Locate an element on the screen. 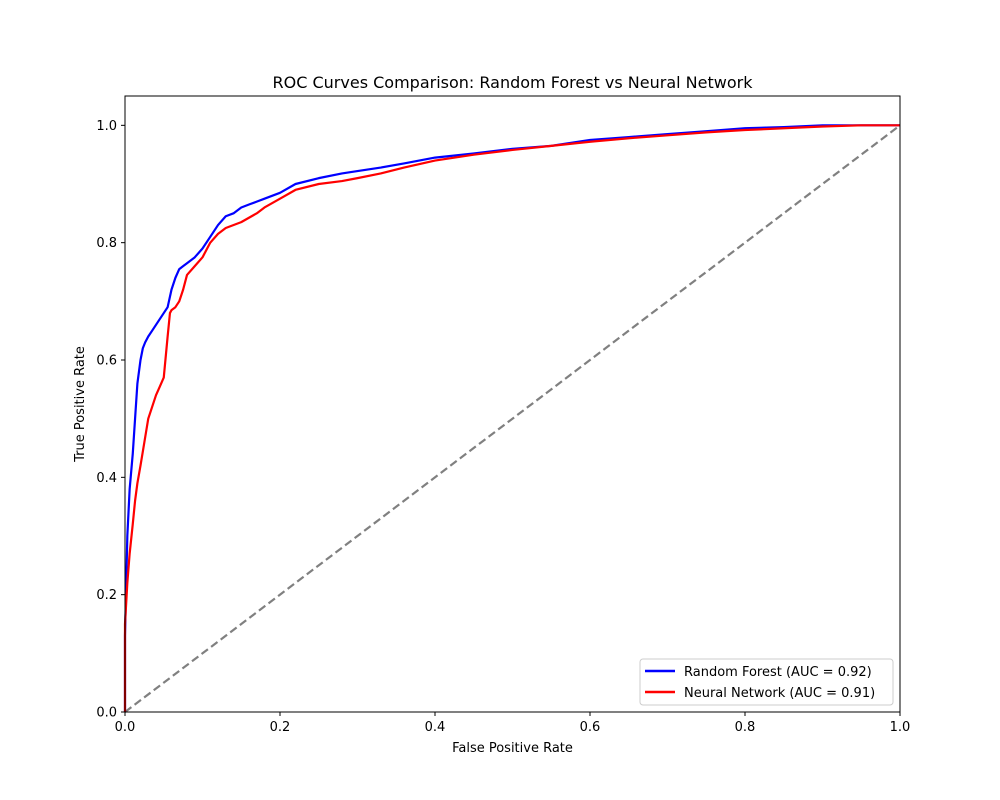 This screenshot has height=800, width=1000. x-tick-label: 0.4 is located at coordinates (435, 727).